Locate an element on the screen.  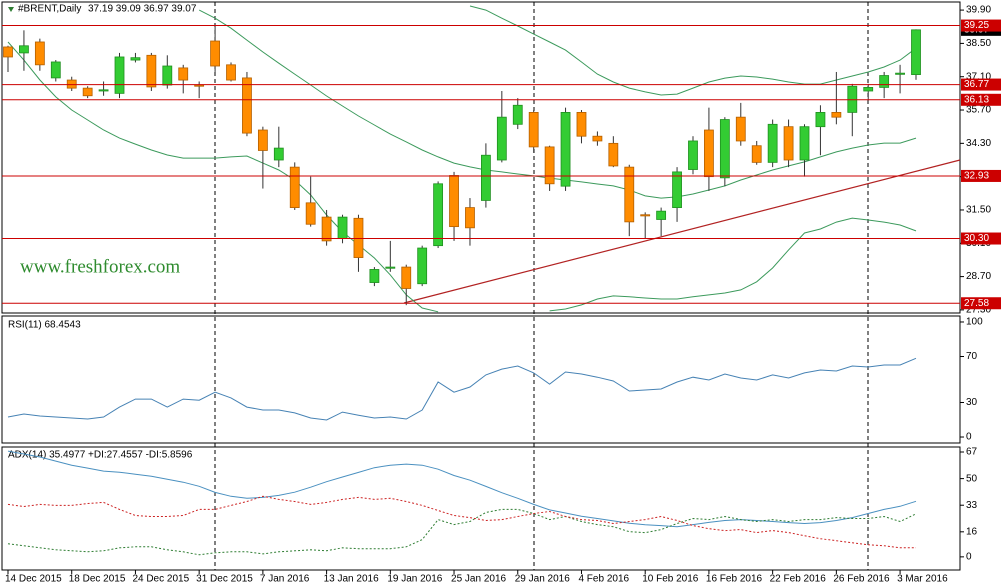
x-tick-label: 24 Dec 2015 is located at coordinates (160, 579).